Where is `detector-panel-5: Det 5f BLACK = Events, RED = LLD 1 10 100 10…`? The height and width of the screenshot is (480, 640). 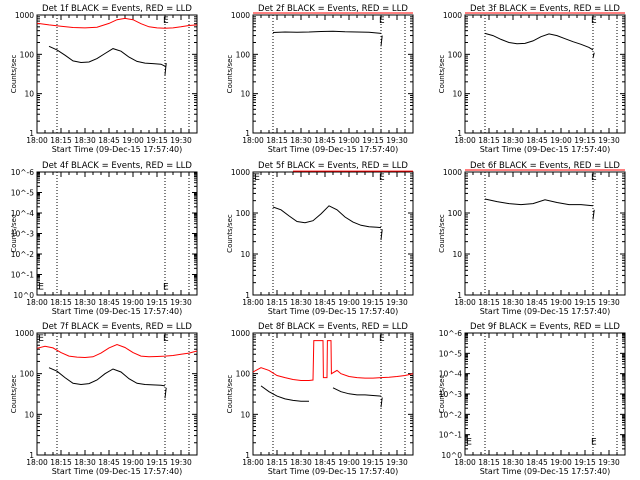
detector-panel-5: Det 5f BLACK = Events, RED = LLD 1 10 100 10… is located at coordinates (320, 238).